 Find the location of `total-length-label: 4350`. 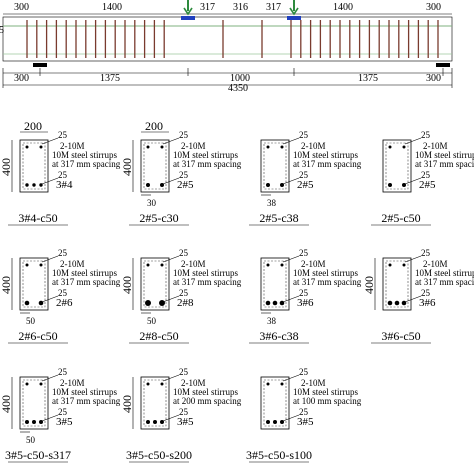

total-length-label: 4350 is located at coordinates (238, 88).